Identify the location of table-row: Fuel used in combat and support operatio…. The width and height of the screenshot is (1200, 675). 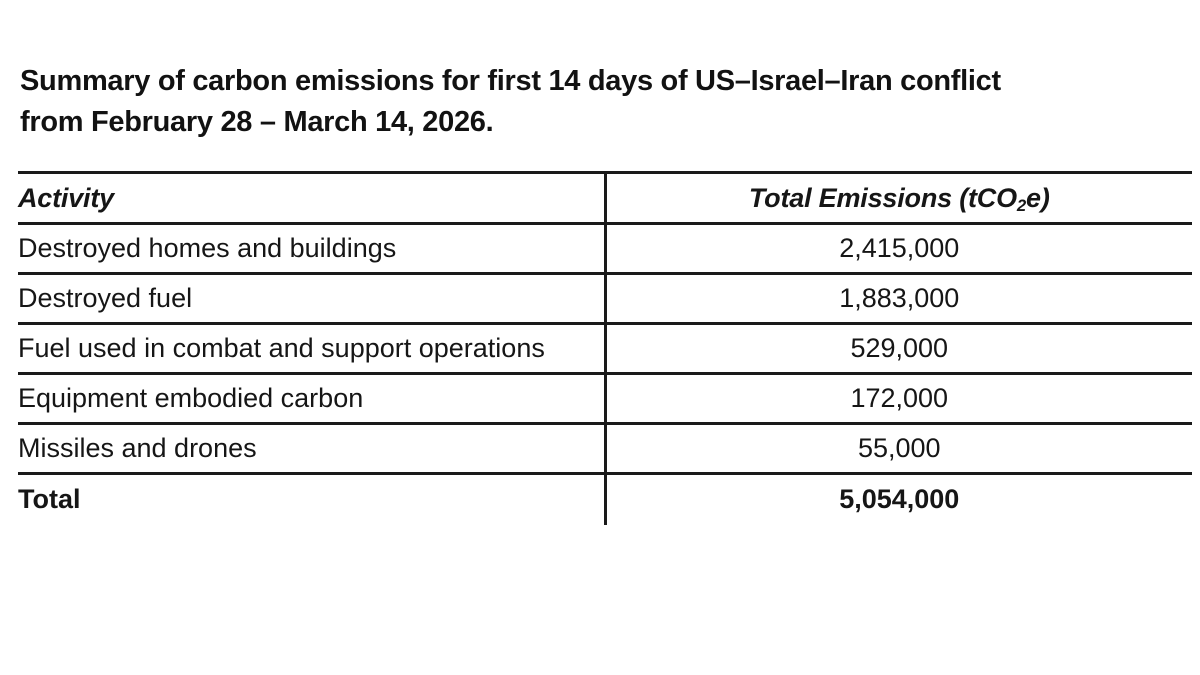
(605, 349).